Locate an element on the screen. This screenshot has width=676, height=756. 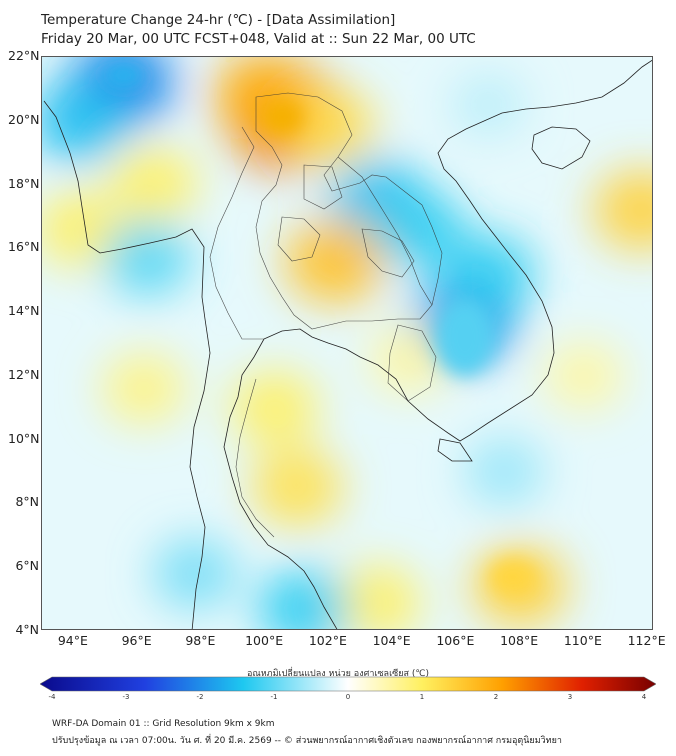
lon-tick-label: 100°E is located at coordinates (264, 640).